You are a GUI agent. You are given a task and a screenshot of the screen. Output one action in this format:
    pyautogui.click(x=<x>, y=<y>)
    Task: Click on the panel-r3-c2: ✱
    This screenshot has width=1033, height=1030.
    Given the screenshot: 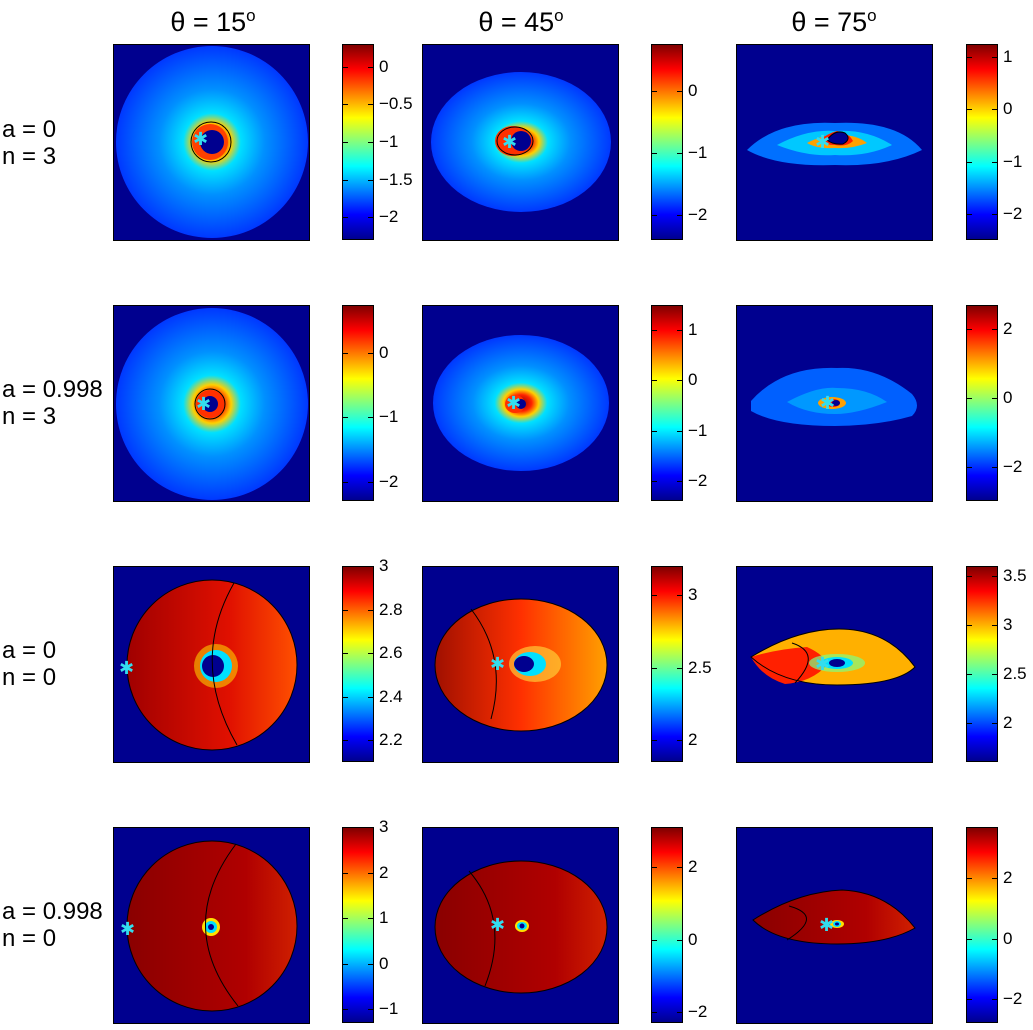 What is the action you would take?
    pyautogui.click(x=520, y=664)
    